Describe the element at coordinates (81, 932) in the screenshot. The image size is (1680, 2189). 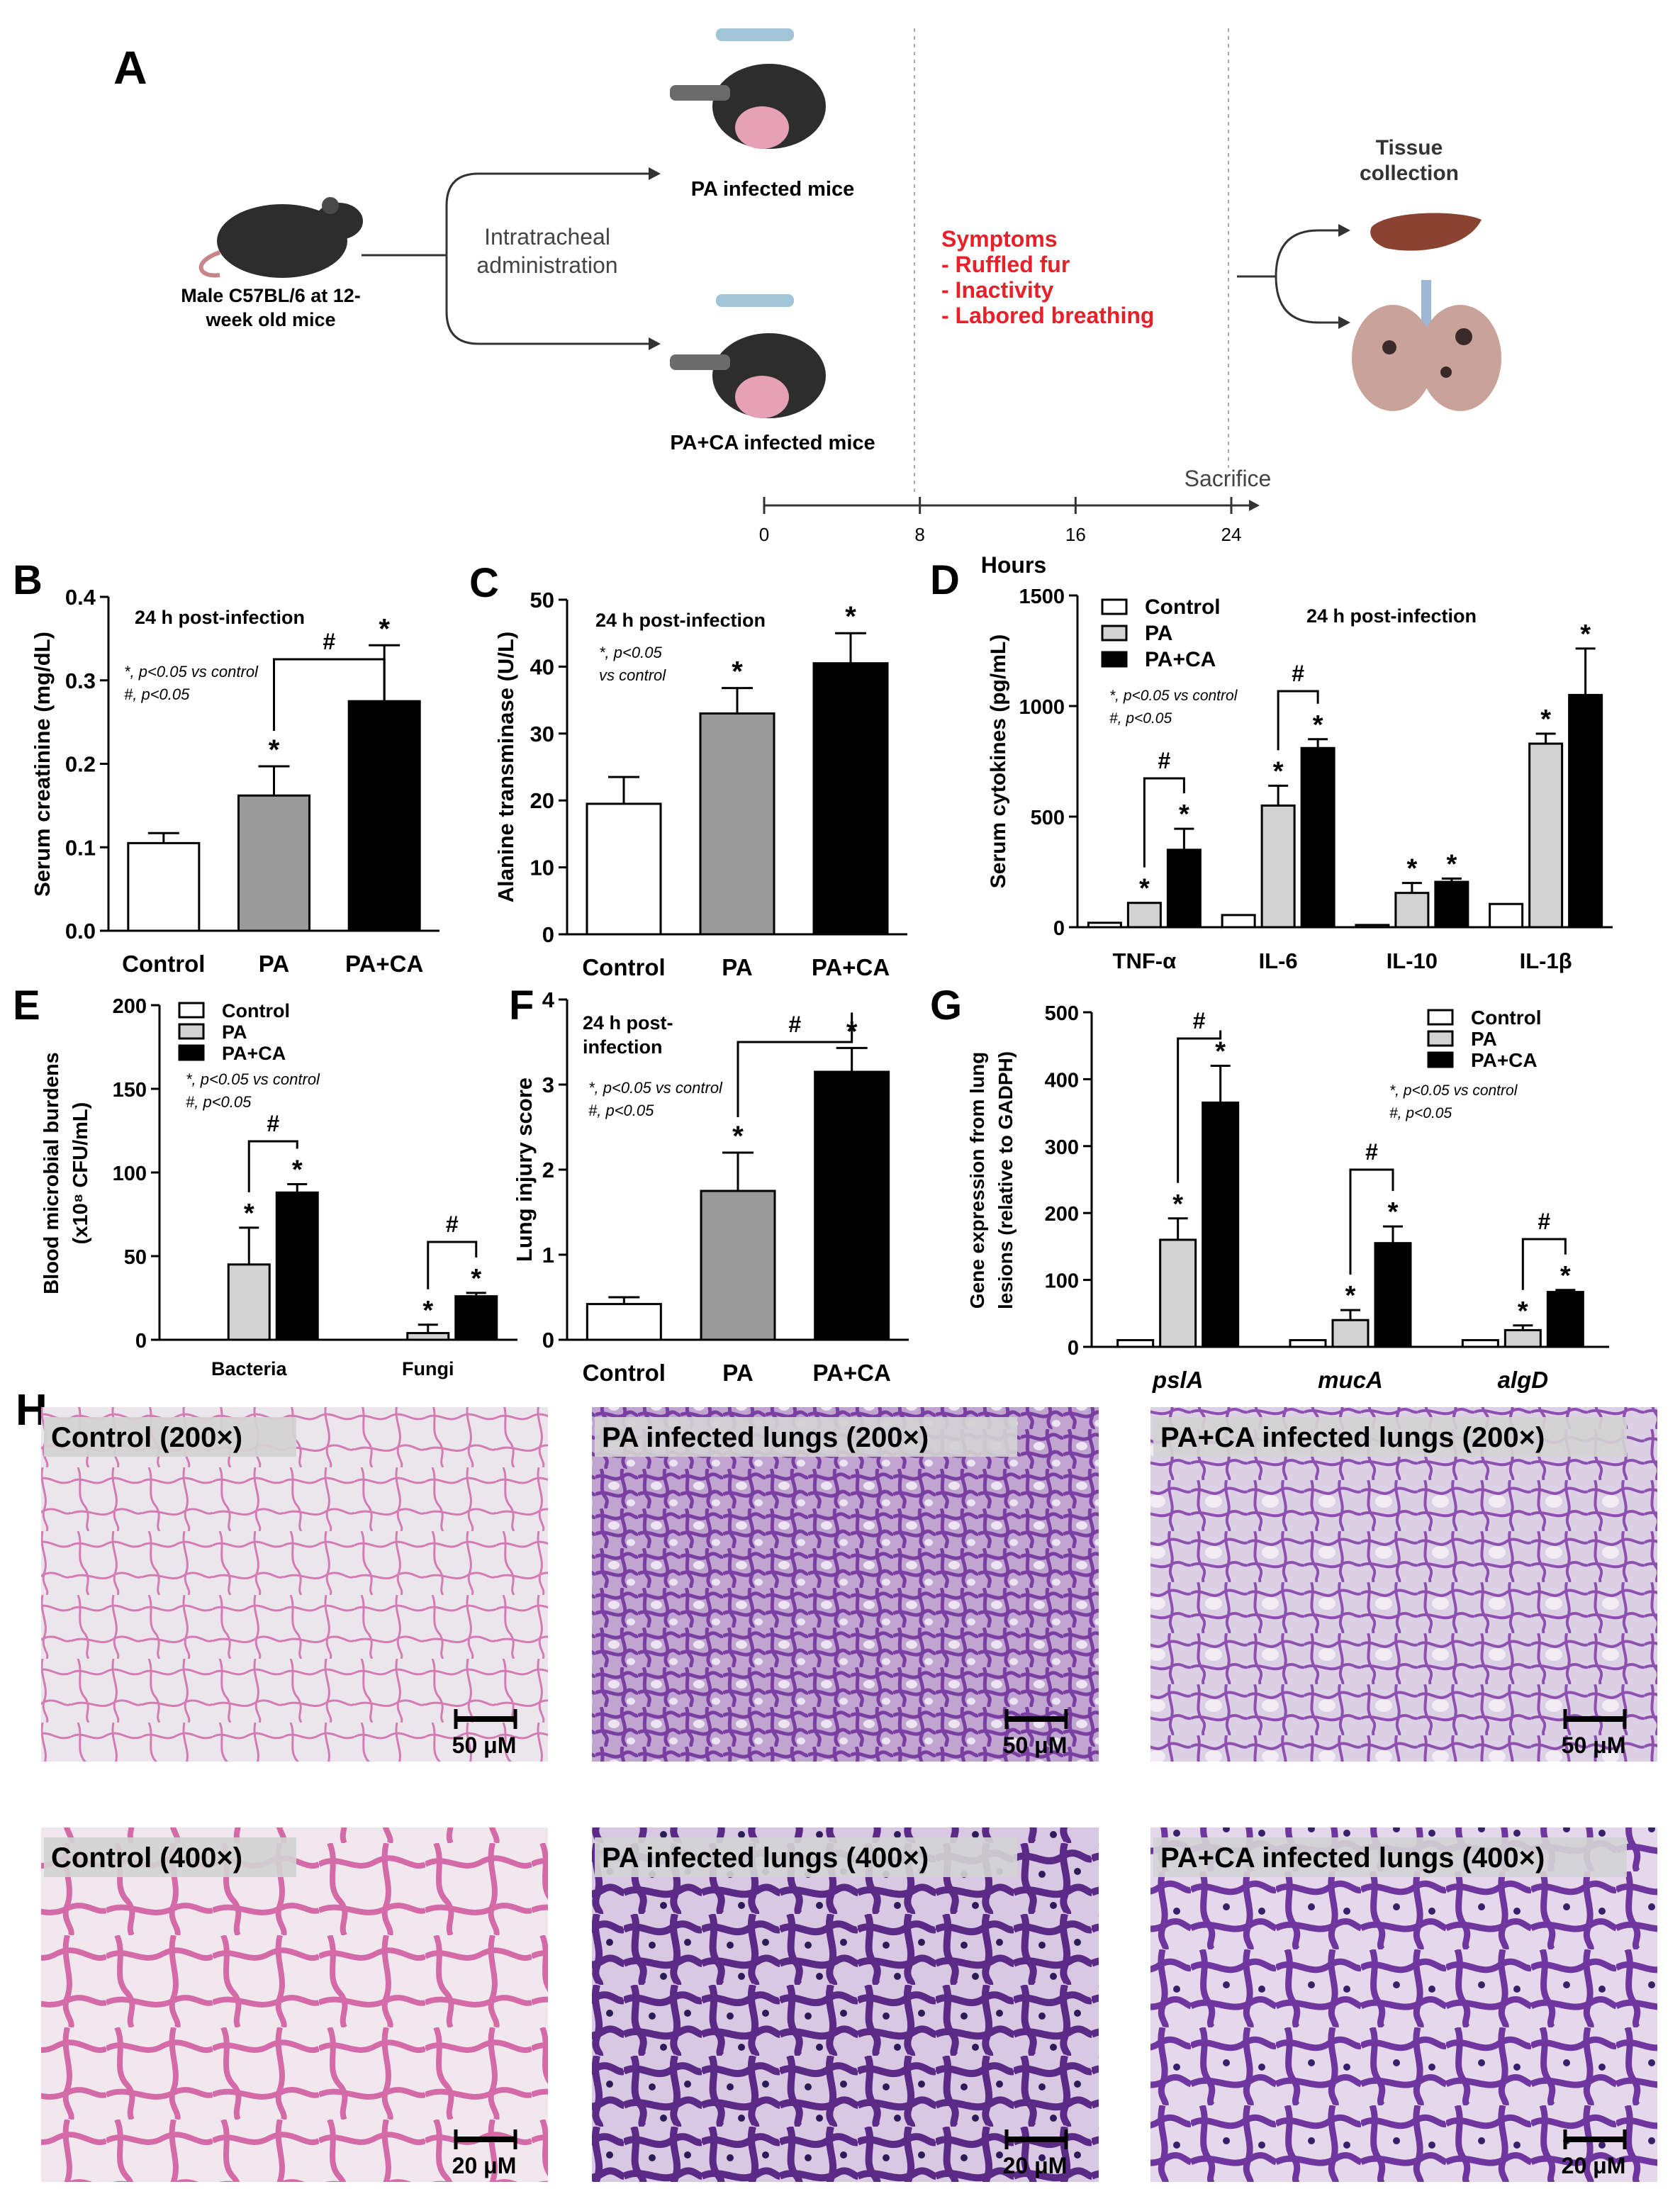
I see `y-tick-label: 0.0` at that location.